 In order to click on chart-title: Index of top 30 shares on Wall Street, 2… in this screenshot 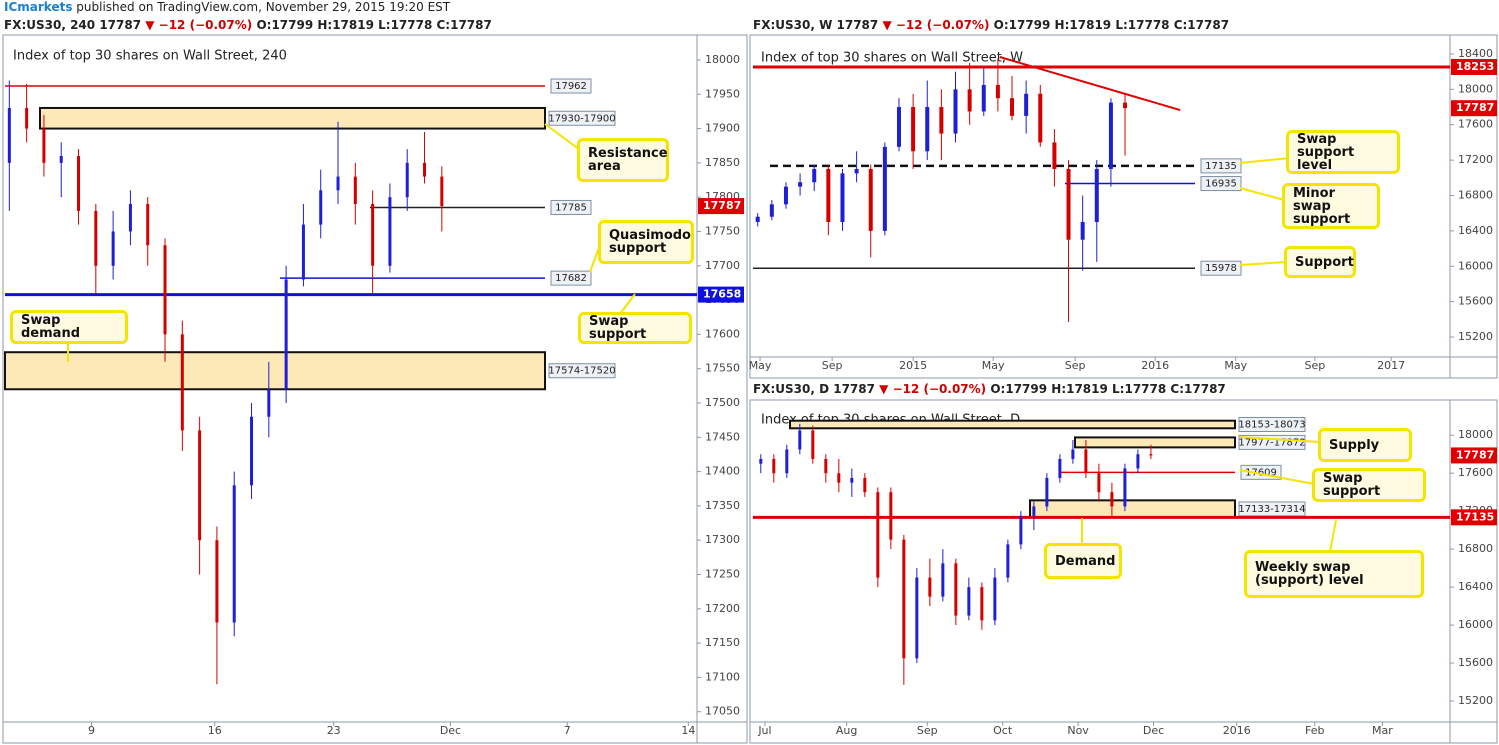, I will do `click(150, 56)`.